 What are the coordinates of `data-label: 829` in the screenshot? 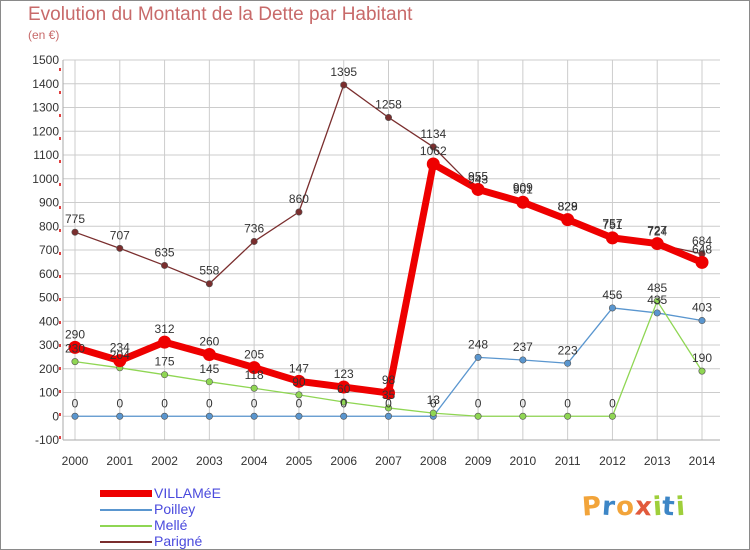 It's located at (568, 206).